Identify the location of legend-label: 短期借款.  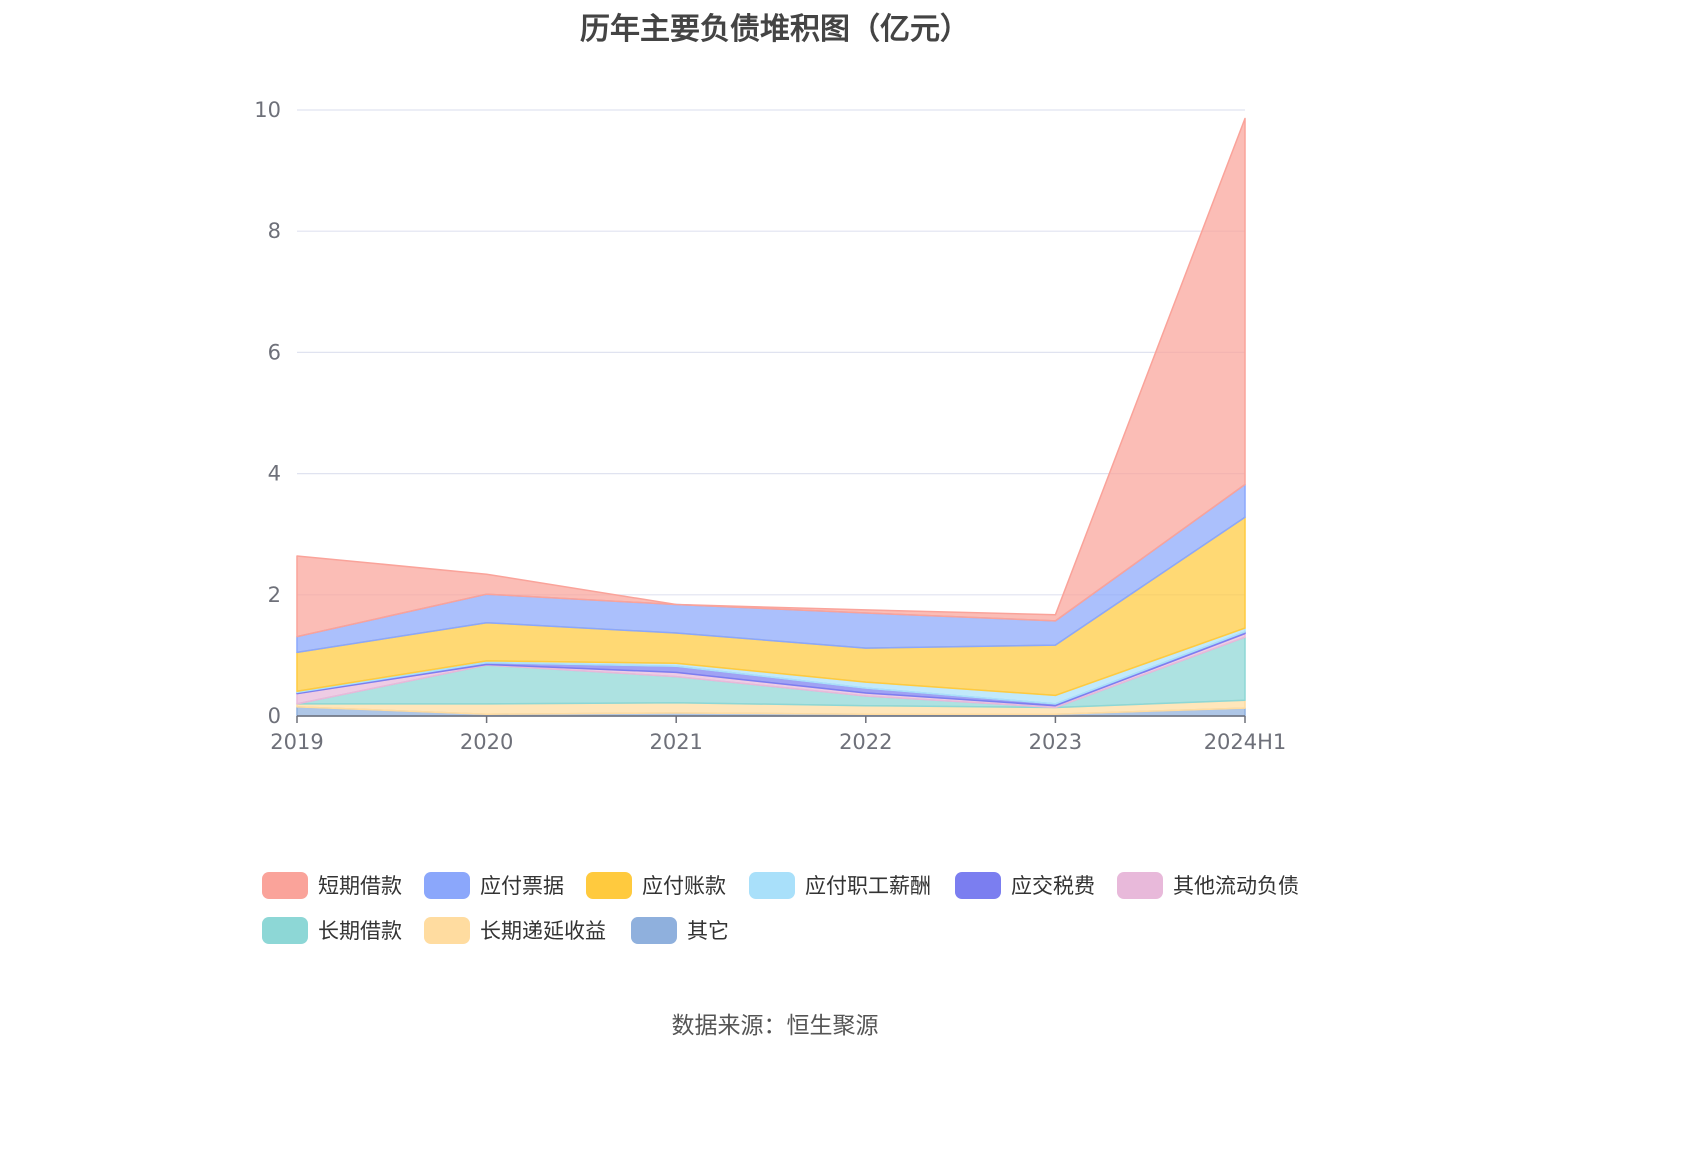
(360, 886).